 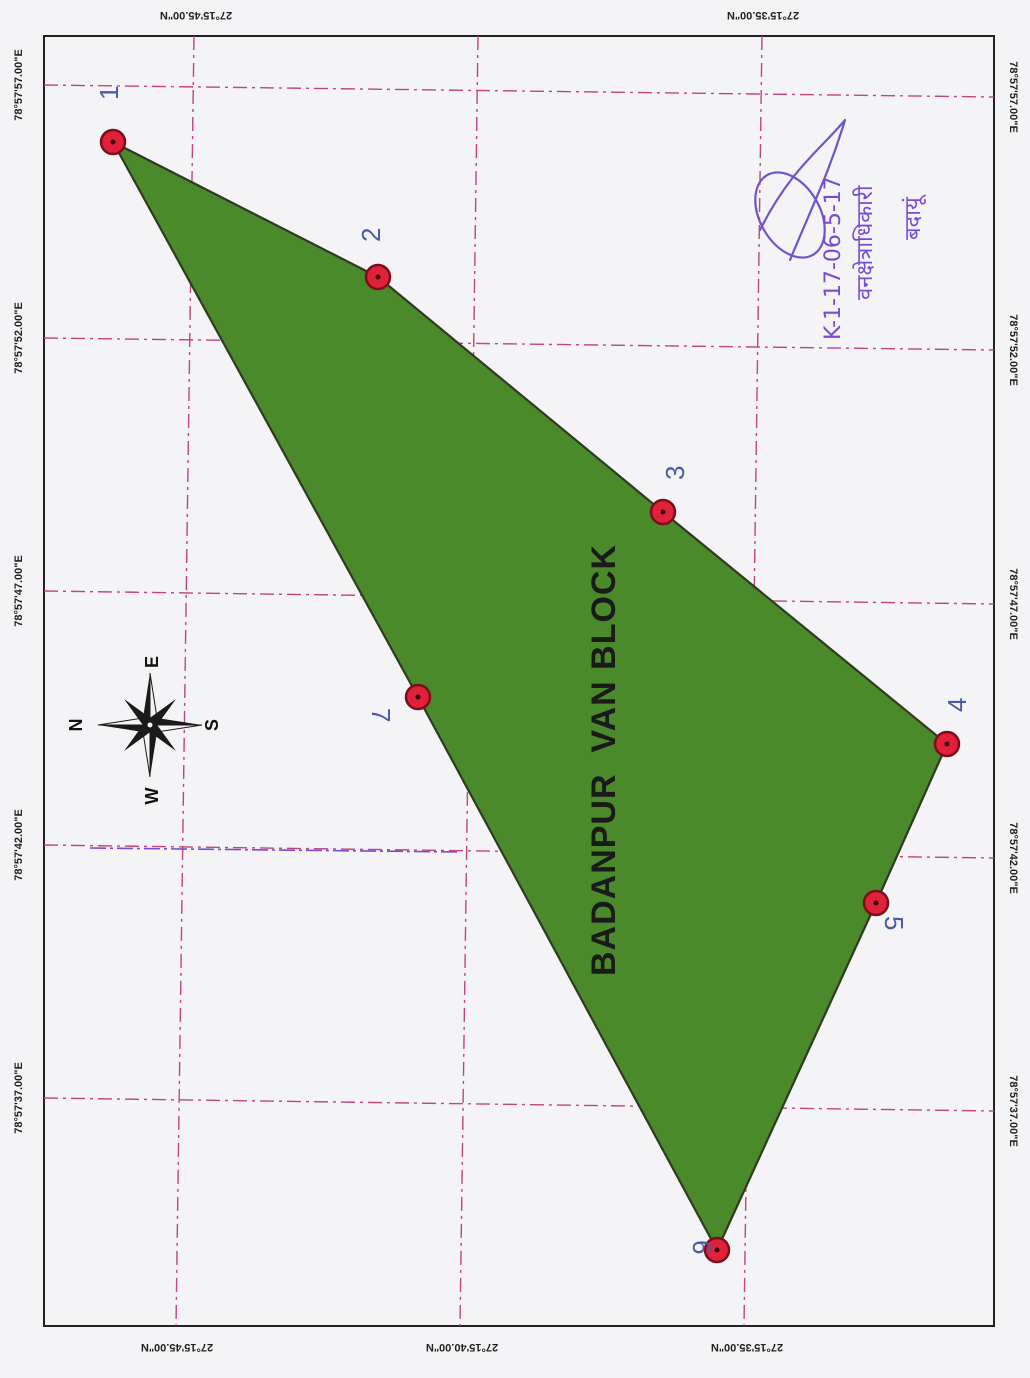 I want to click on top-lat-label: 27°15'45.00"N, so click(x=196, y=15).